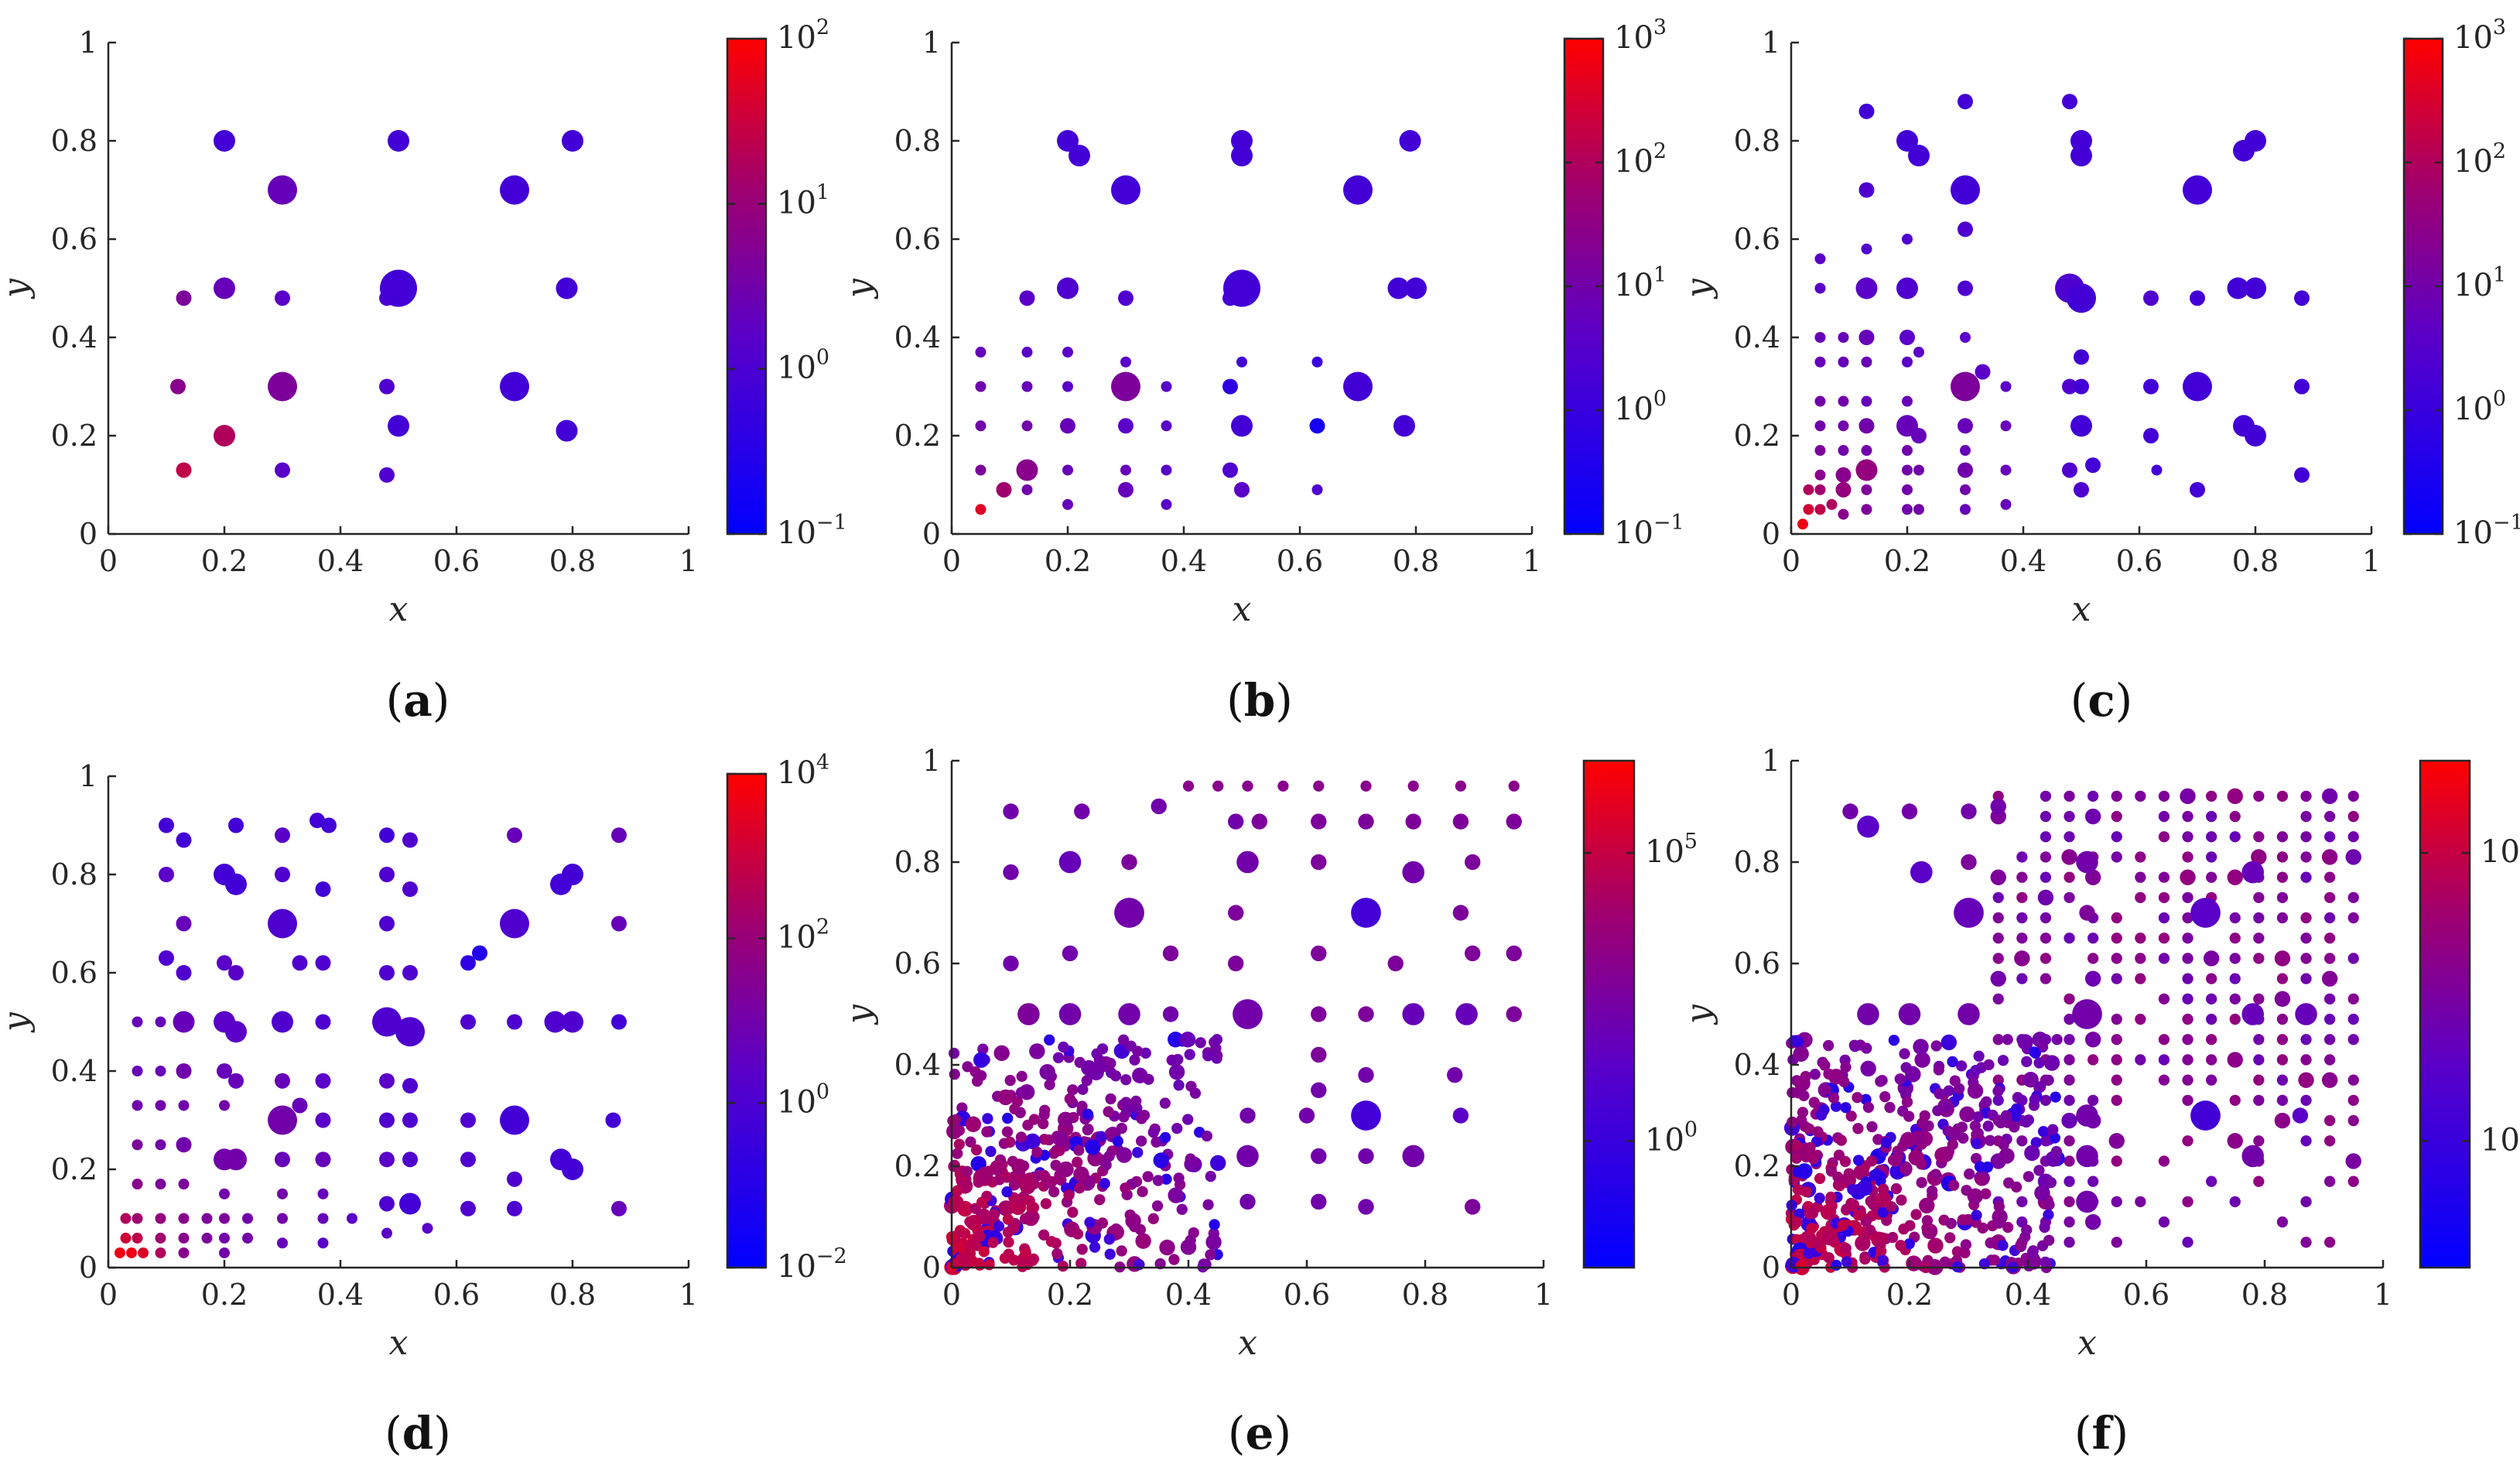  Describe the element at coordinates (2372, 561) in the screenshot. I see `x-tick-label: 1` at that location.